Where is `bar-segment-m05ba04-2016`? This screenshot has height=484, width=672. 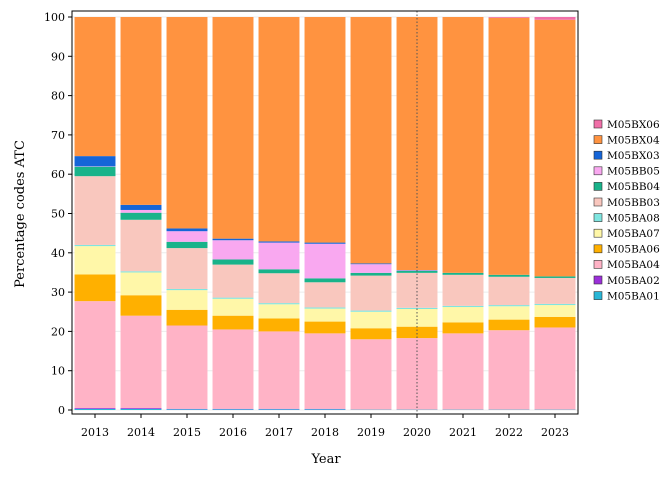 bar-segment-m05ba04-2016 is located at coordinates (233, 368).